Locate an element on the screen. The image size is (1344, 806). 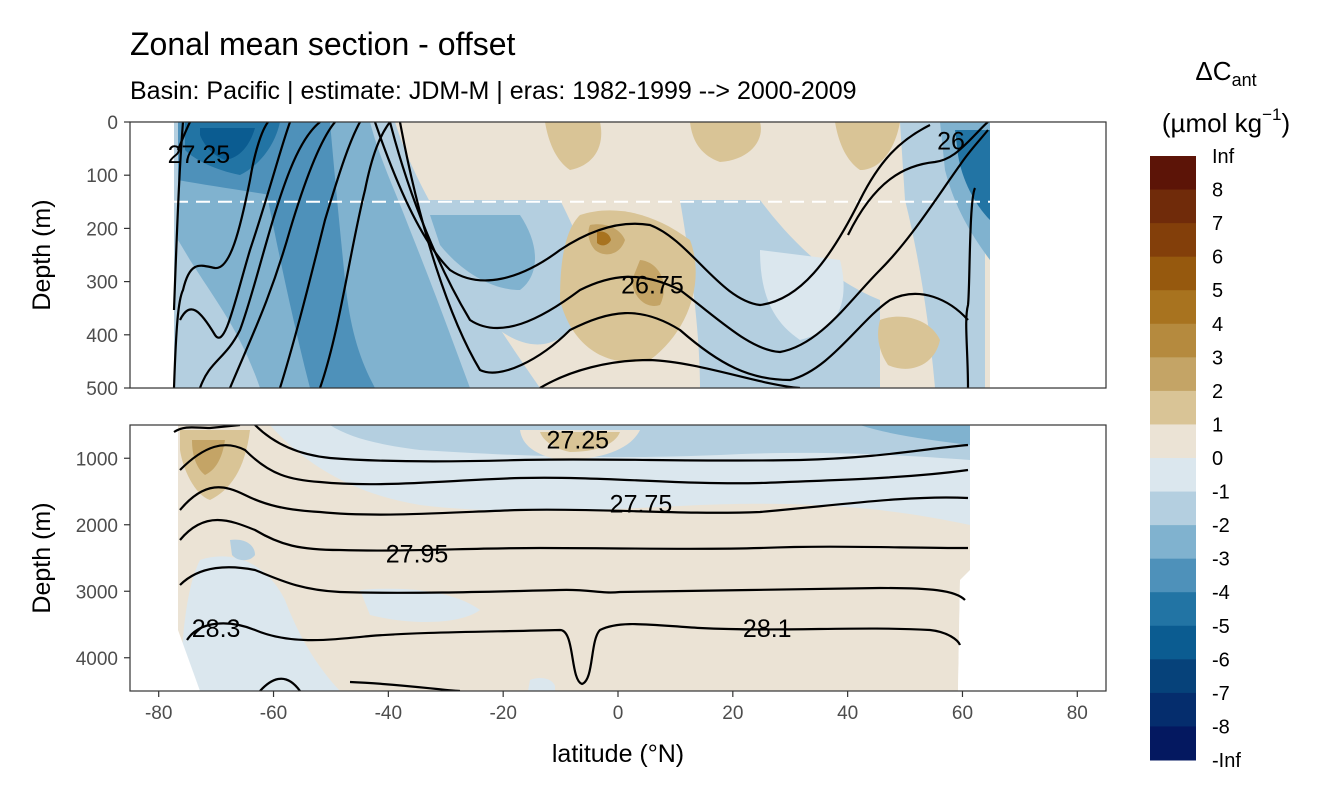
legend-label: 2 is located at coordinates (1217, 392).